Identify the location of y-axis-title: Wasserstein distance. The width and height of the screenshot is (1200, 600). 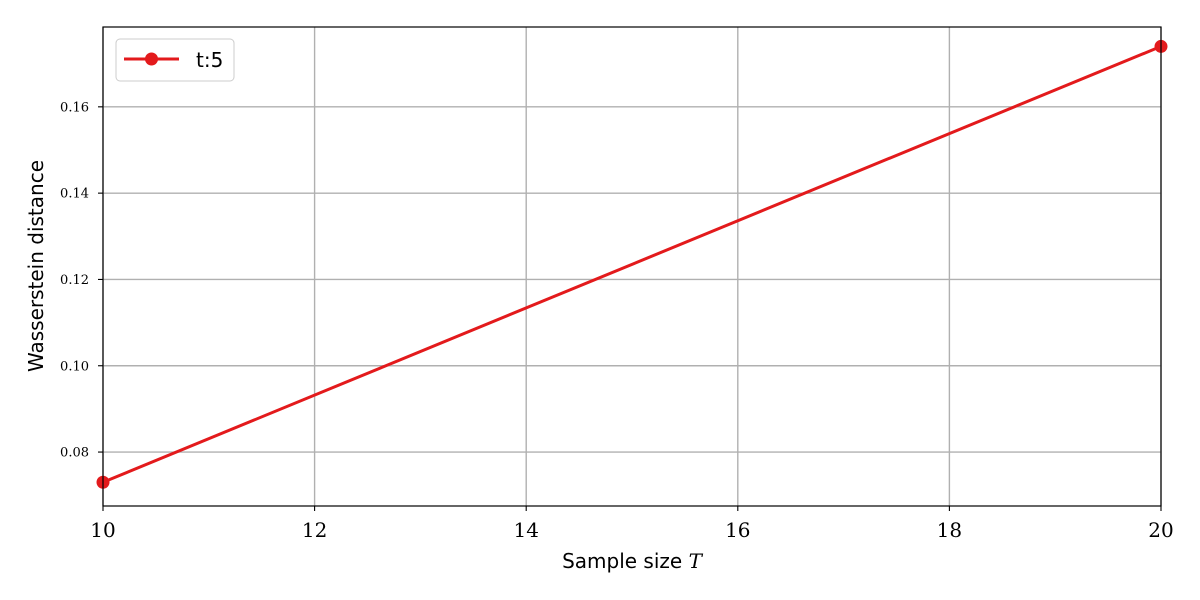
(36, 266).